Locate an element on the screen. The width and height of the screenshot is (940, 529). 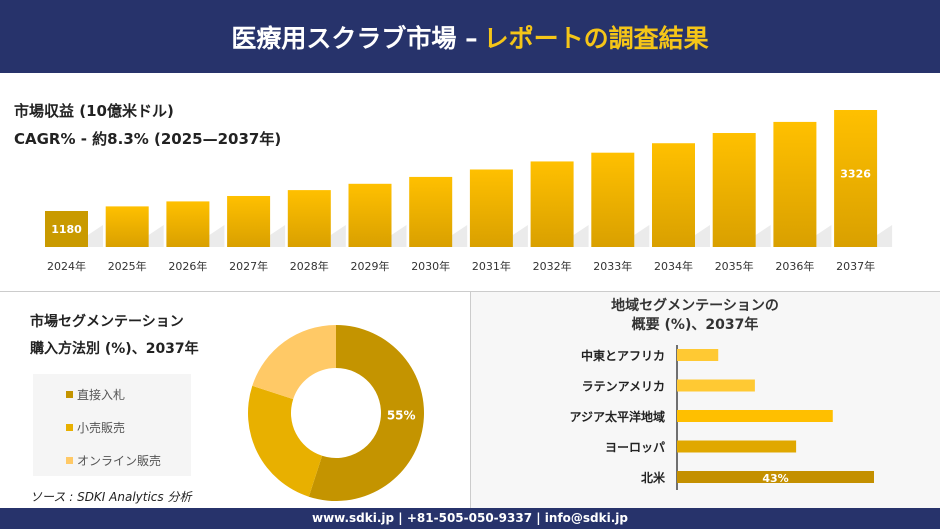
data-label: 43% is located at coordinates (775, 478).